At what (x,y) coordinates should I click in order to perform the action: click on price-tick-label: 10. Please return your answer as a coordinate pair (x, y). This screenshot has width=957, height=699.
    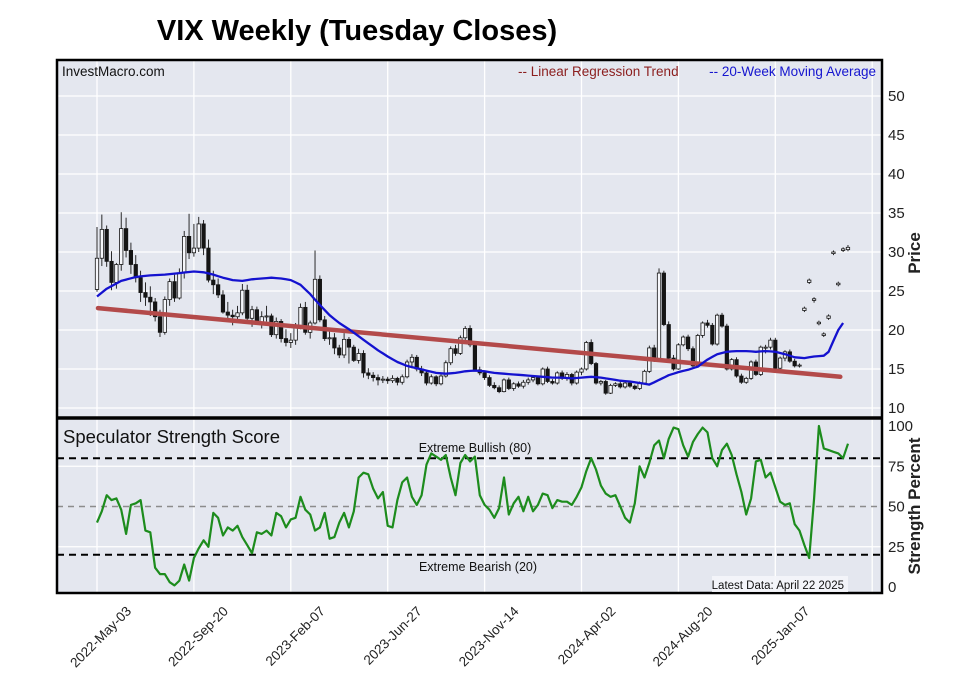
    Looking at the image, I should click on (896, 408).